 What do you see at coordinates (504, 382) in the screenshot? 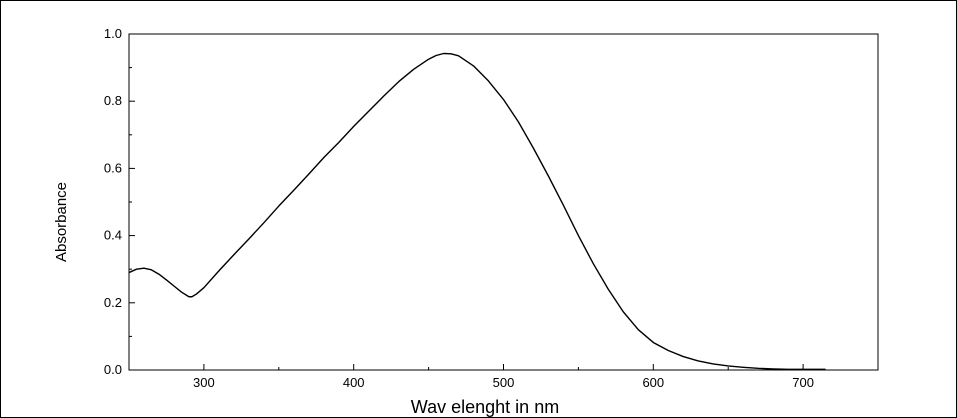
I see `x-tick-label: 500` at bounding box center [504, 382].